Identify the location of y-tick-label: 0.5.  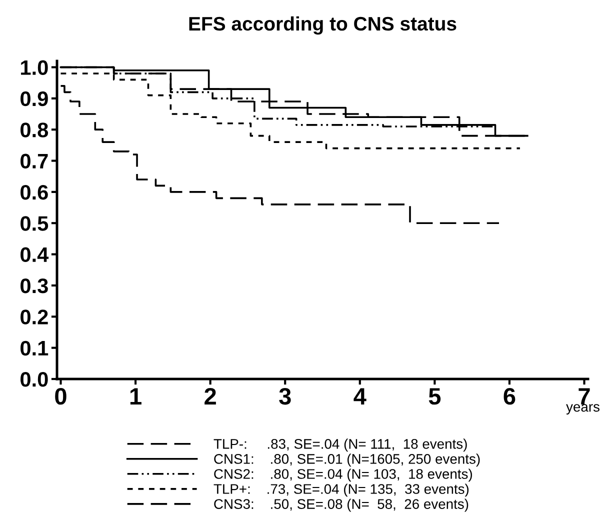
(34, 223).